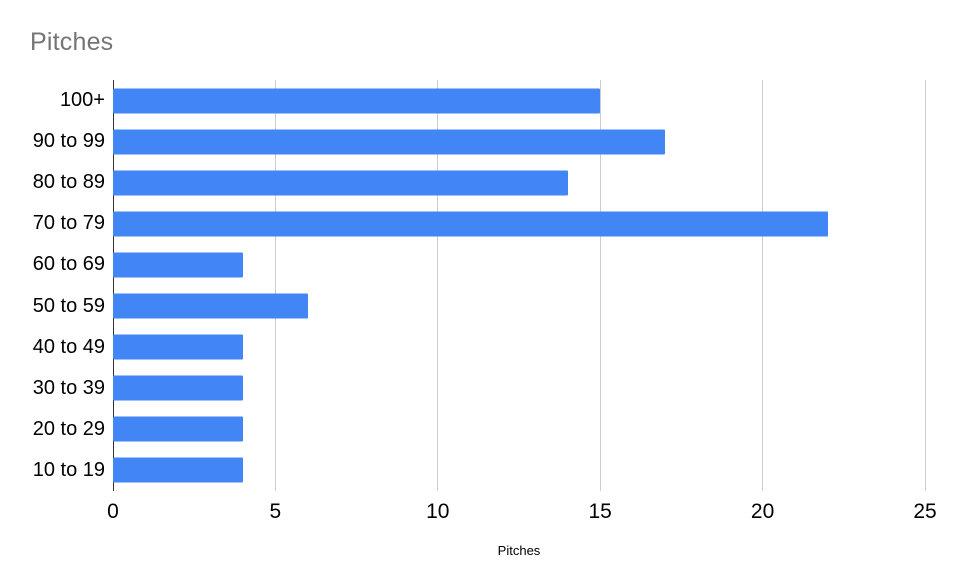  Describe the element at coordinates (210, 306) in the screenshot. I see `bar-50 to 59` at that location.